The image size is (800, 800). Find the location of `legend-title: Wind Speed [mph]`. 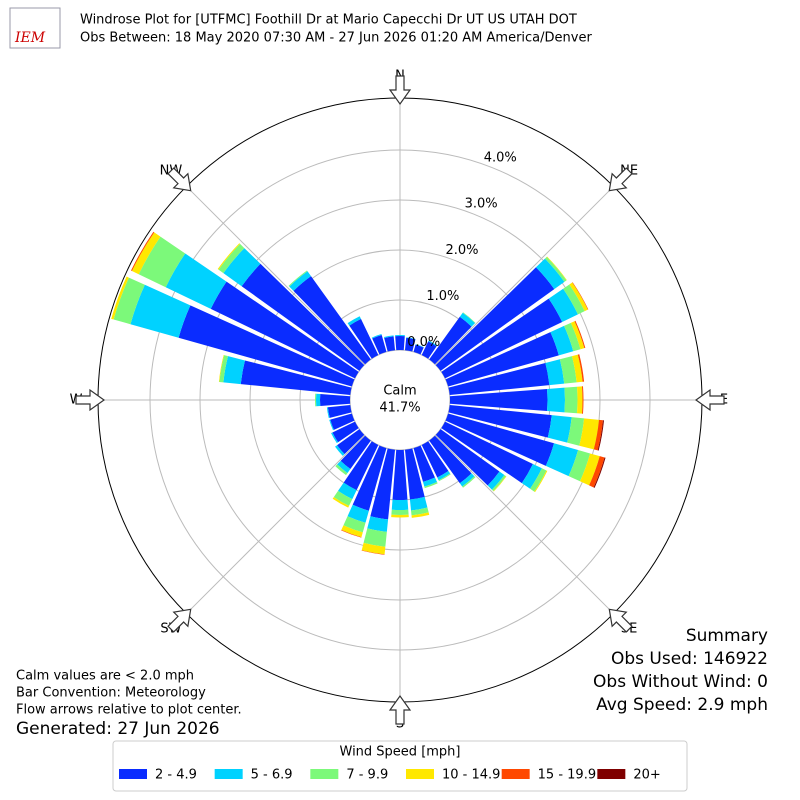

legend-title: Wind Speed [mph] is located at coordinates (400, 752).